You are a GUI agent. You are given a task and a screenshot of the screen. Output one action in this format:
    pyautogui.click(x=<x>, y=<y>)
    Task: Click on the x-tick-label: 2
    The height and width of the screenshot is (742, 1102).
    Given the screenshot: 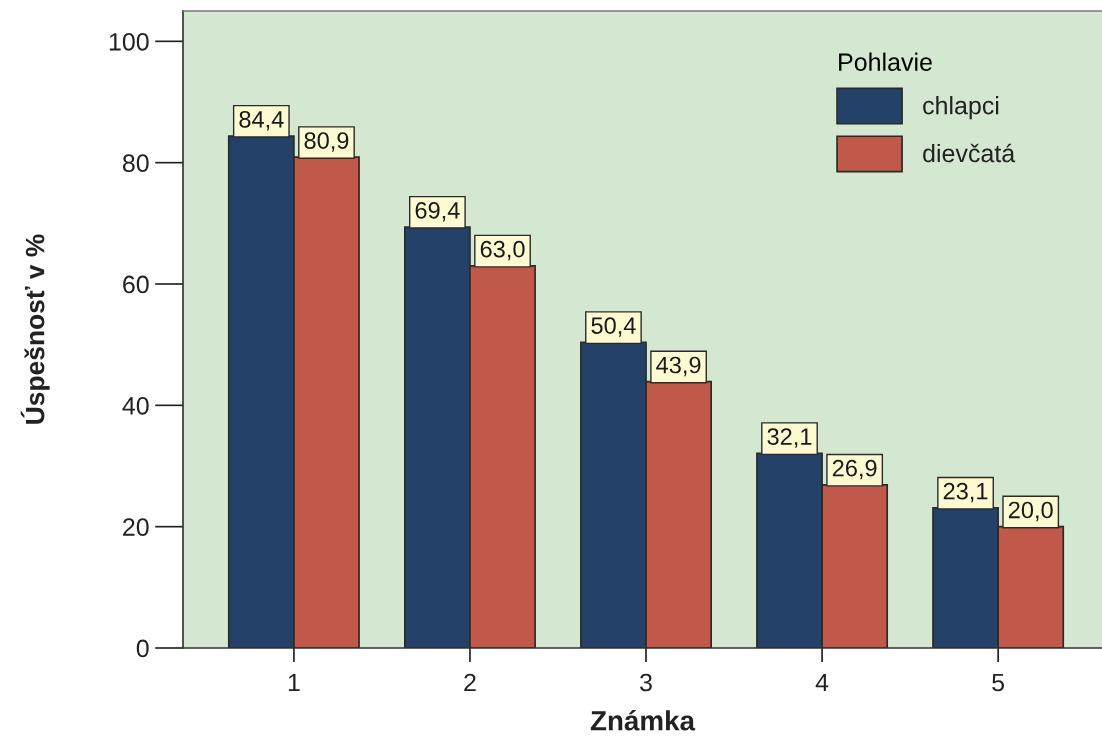 What is the action you would take?
    pyautogui.click(x=470, y=682)
    